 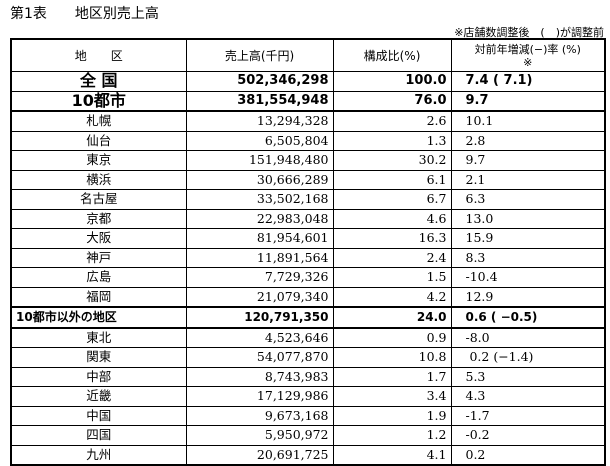 I want to click on change-cell: 4.3, so click(x=528, y=396).